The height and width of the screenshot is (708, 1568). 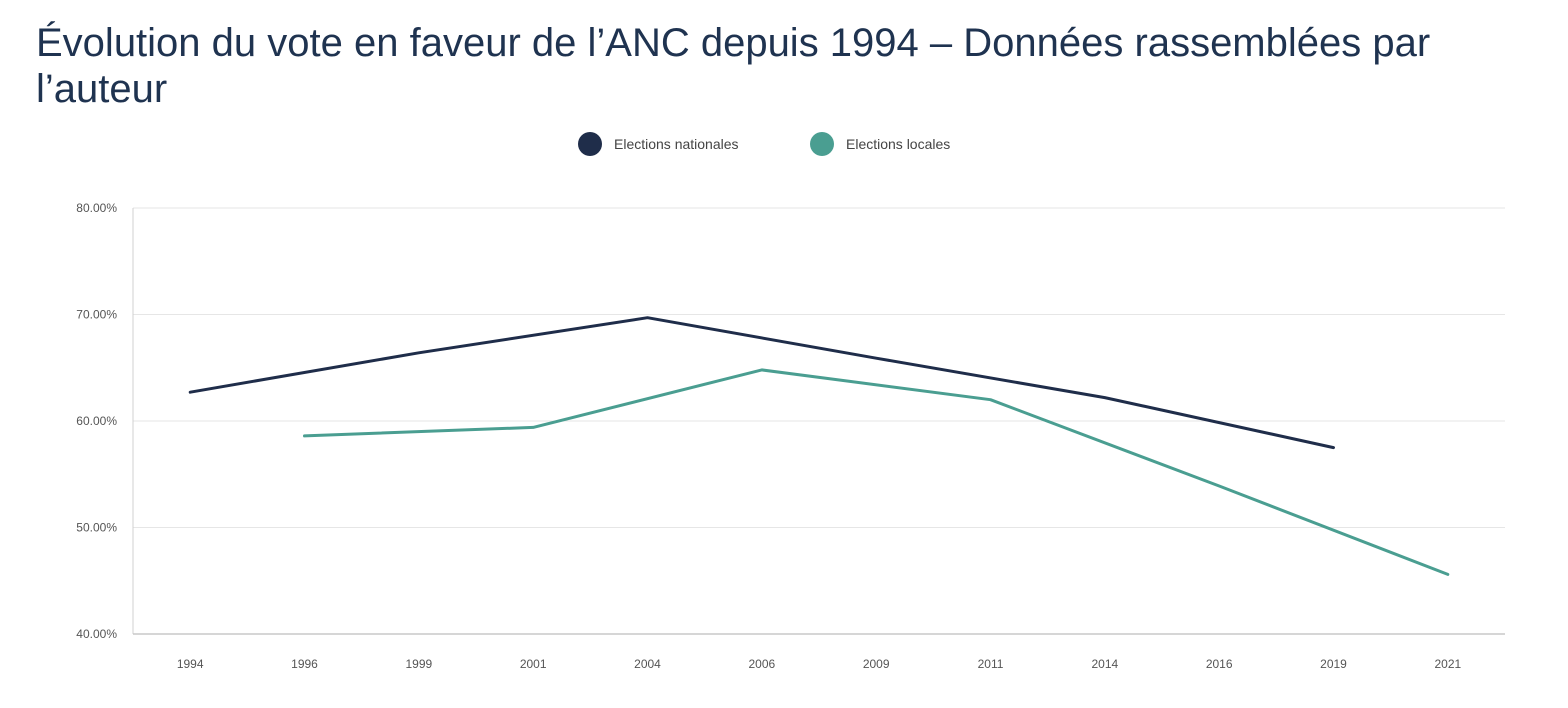 What do you see at coordinates (533, 664) in the screenshot?
I see `x-tick-label: 2001` at bounding box center [533, 664].